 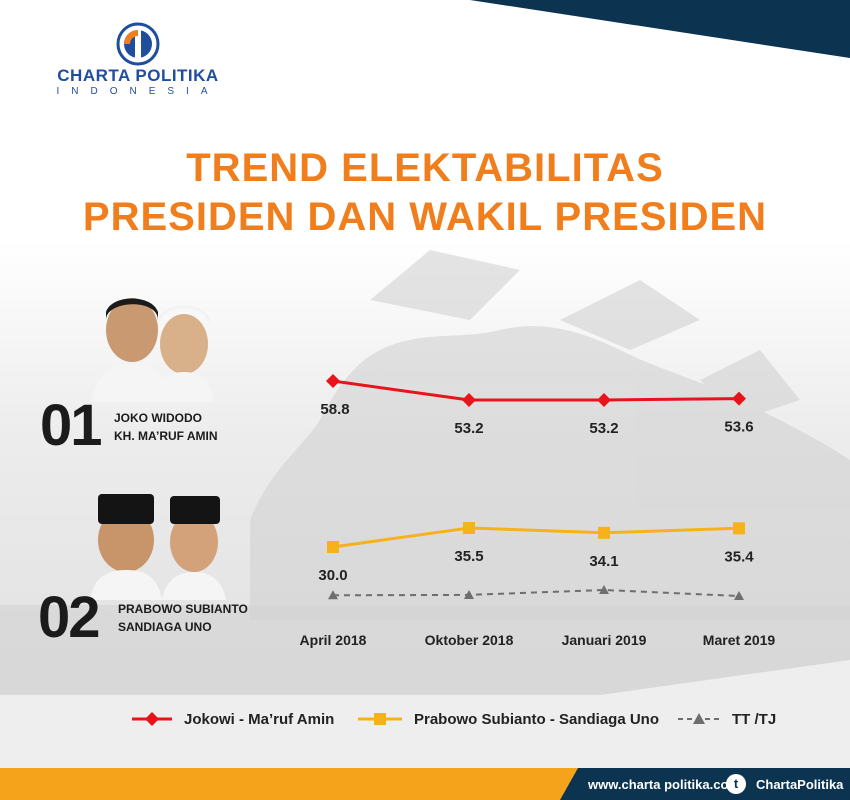 I want to click on candidate-02-name1: PRABOWO SUBIANTO, so click(x=183, y=609).